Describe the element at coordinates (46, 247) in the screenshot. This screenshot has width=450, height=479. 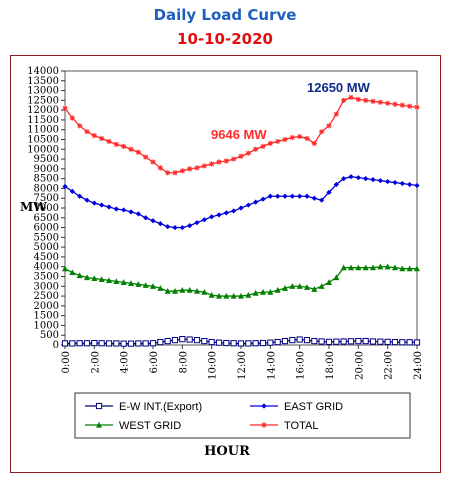
I see `y-tick-label: 5000` at that location.